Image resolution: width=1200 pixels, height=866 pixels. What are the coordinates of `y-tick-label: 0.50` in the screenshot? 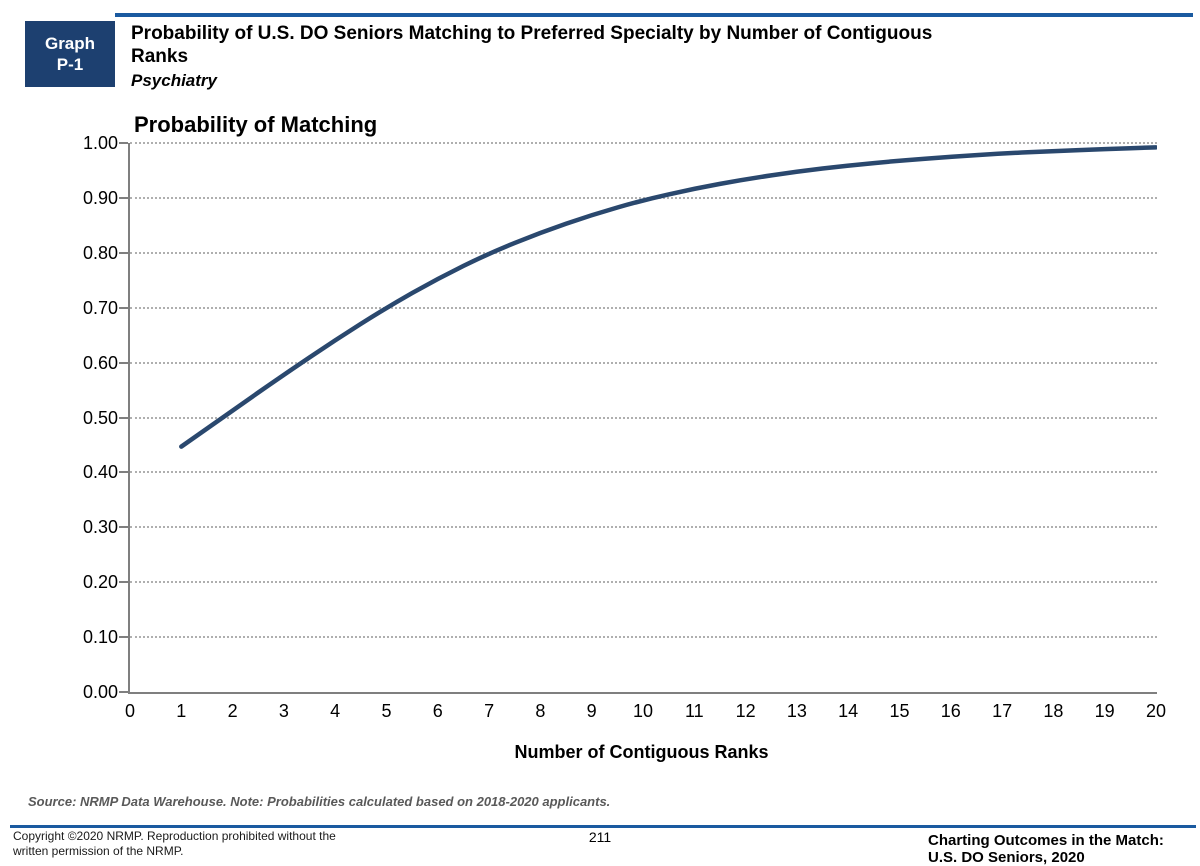 It's located at (100, 417).